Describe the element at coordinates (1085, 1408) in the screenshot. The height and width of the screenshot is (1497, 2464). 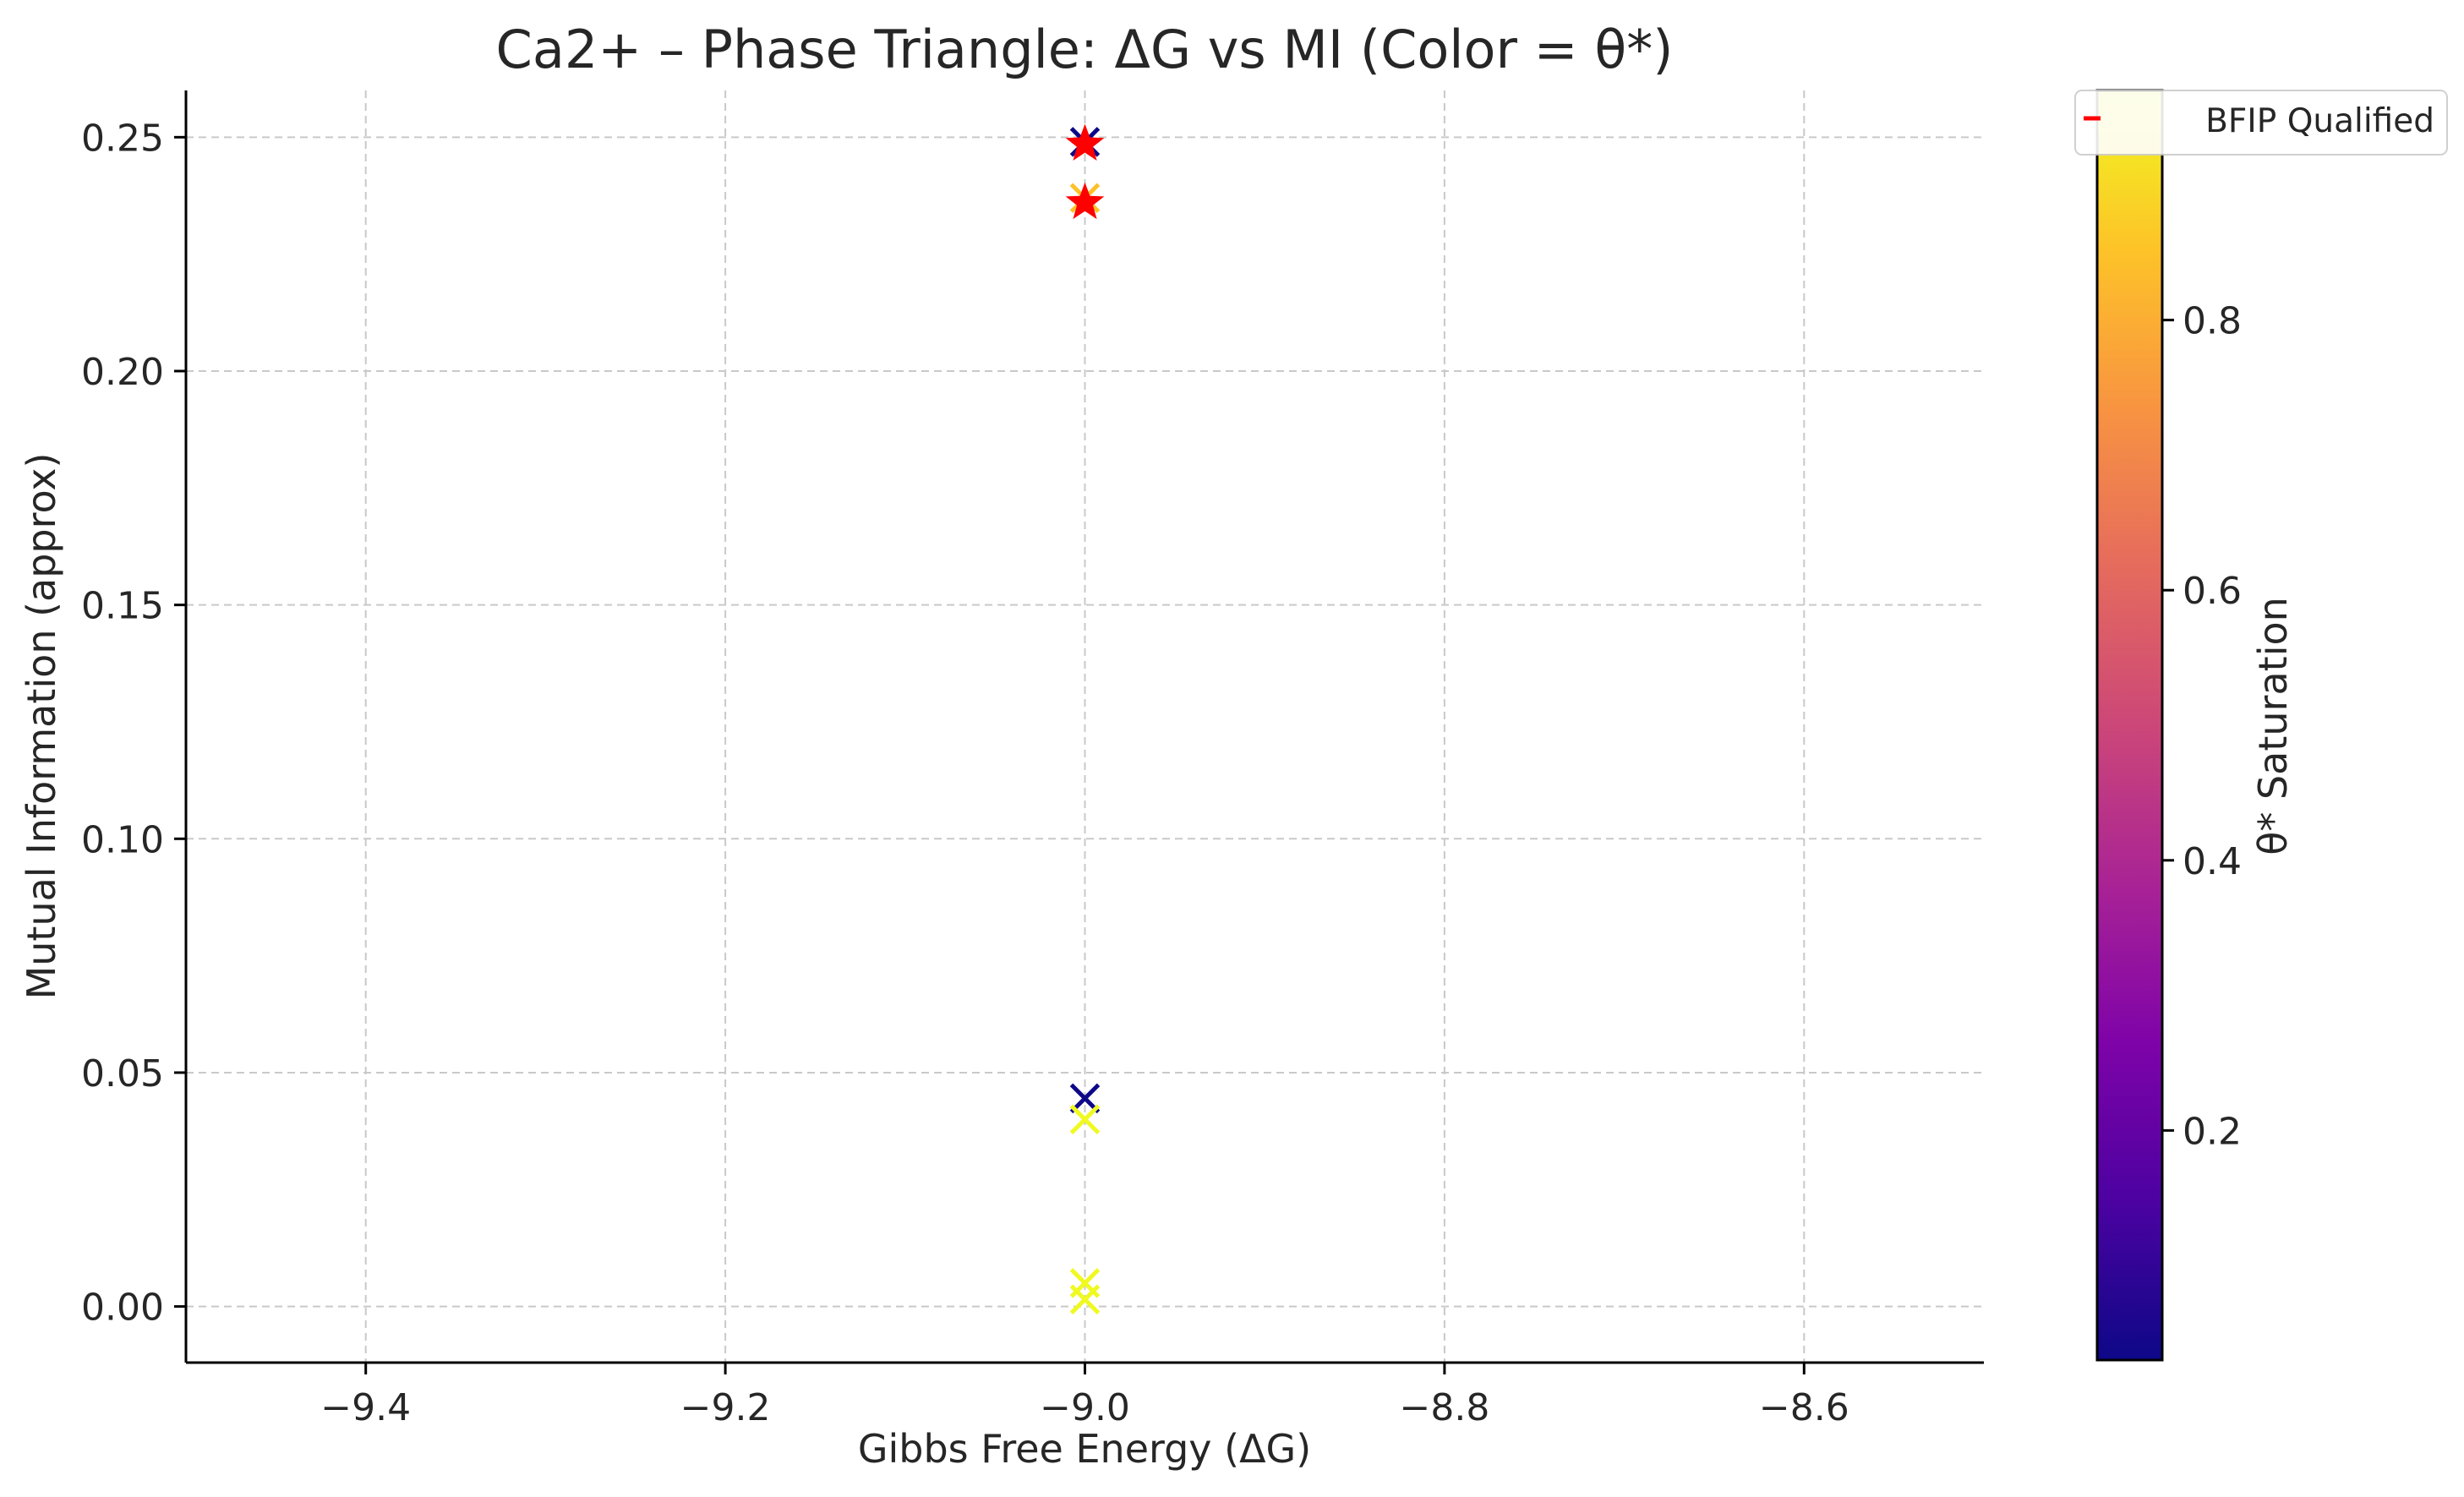
I see `x-tick-label: −9.0` at that location.